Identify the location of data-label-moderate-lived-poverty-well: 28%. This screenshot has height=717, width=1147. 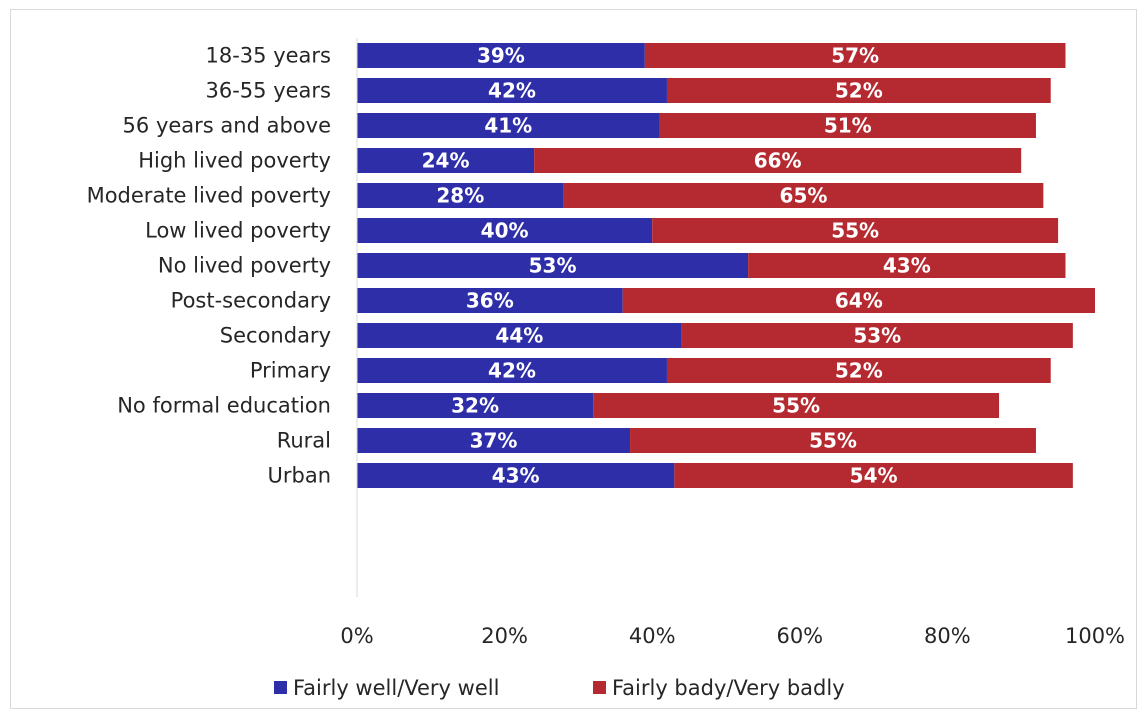
(460, 196).